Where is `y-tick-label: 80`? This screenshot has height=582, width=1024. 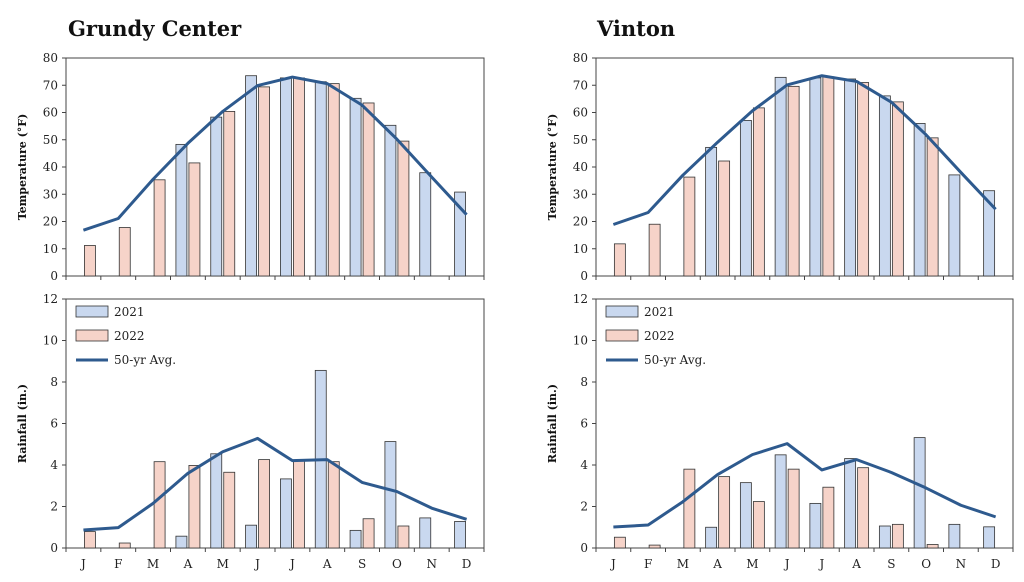
y-tick-label: 80 is located at coordinates (580, 58).